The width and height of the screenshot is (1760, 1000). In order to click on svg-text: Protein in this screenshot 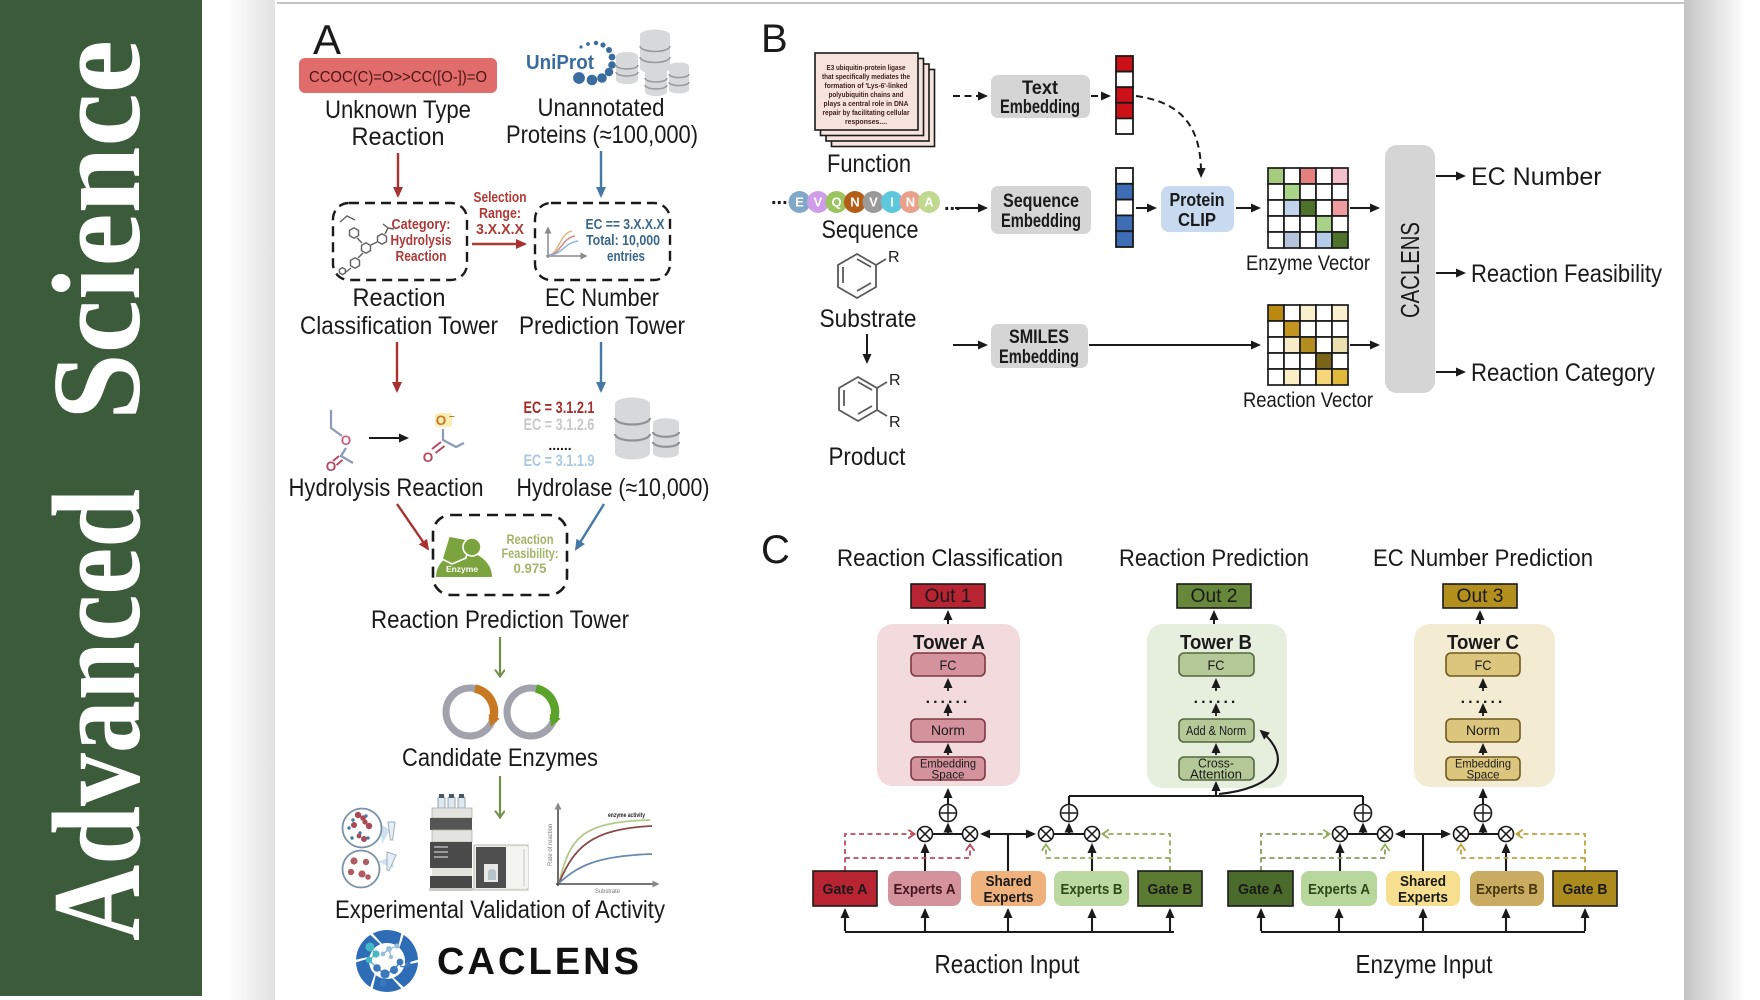, I will do `click(1197, 200)`.